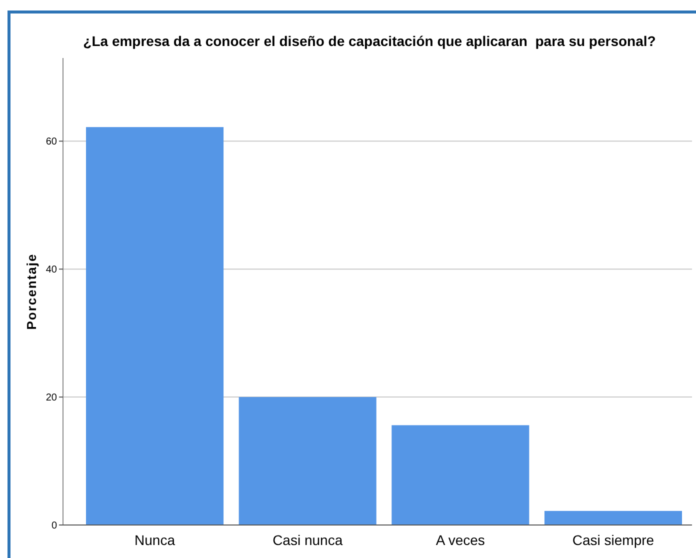  Describe the element at coordinates (307, 540) in the screenshot. I see `x-tick-label: Casi nunca` at that location.